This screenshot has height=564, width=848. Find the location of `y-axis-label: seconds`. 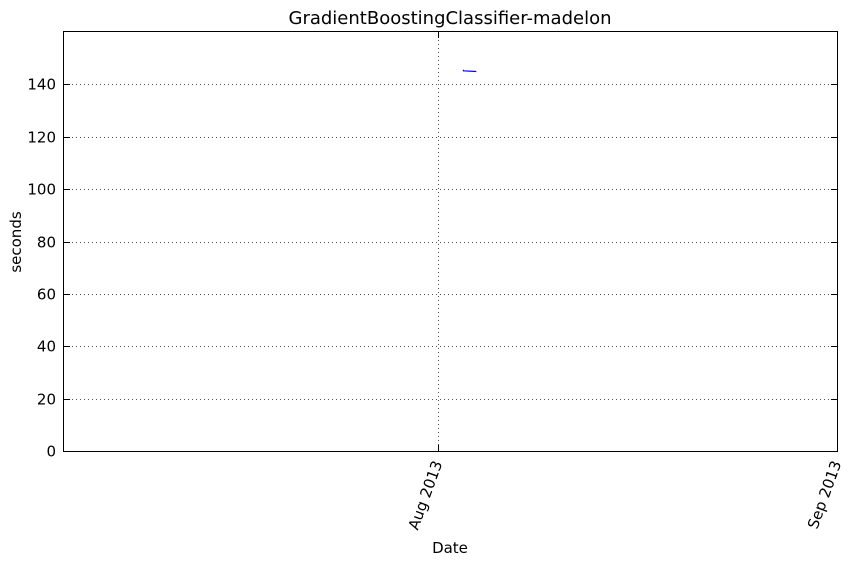

y-axis-label: seconds is located at coordinates (16, 241).